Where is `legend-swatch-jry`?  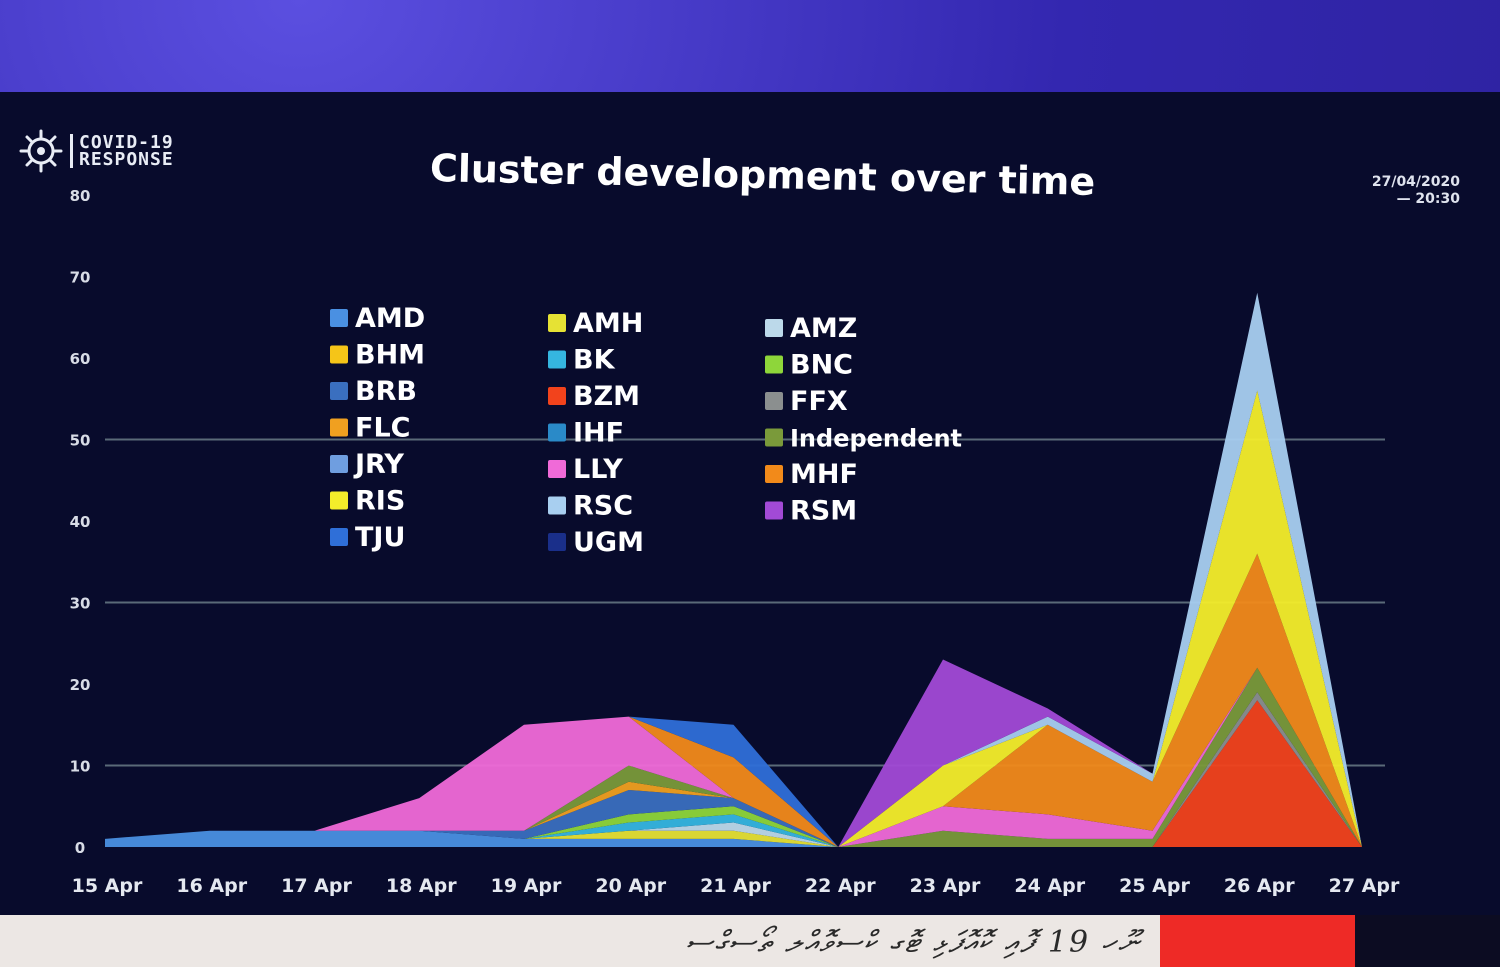 legend-swatch-jry is located at coordinates (339, 464).